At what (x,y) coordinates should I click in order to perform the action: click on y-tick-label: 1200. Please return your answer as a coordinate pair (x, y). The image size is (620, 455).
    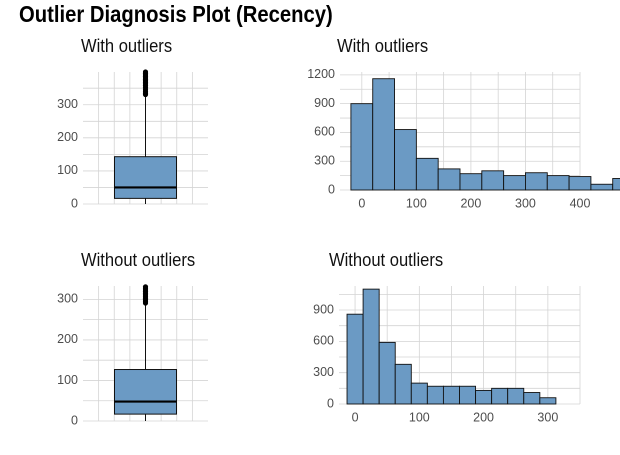
    Looking at the image, I should click on (321, 74).